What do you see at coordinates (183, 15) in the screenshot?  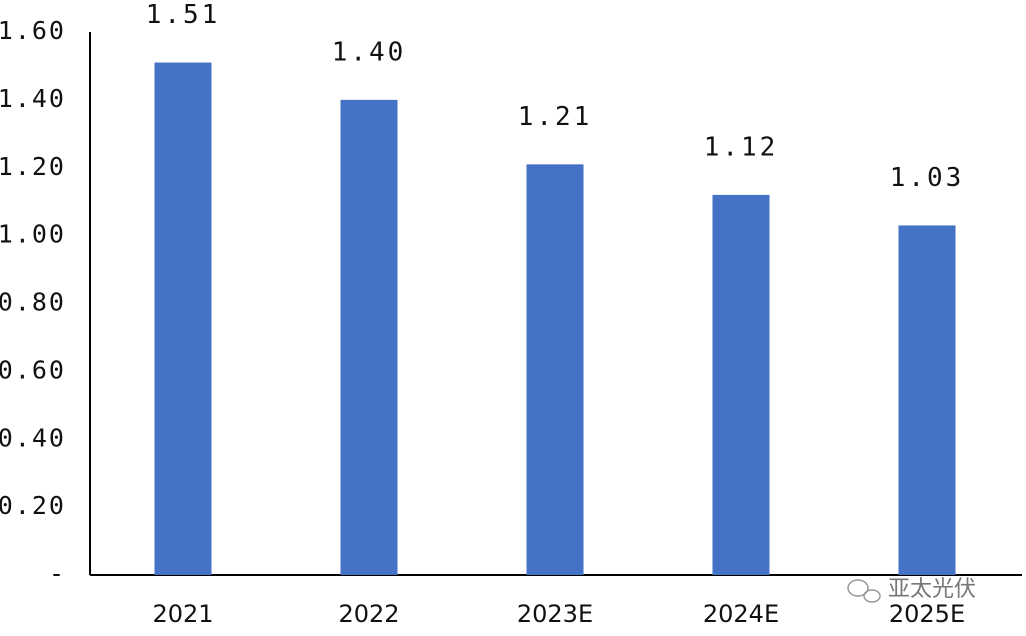 I see `value-label: 1.51` at bounding box center [183, 15].